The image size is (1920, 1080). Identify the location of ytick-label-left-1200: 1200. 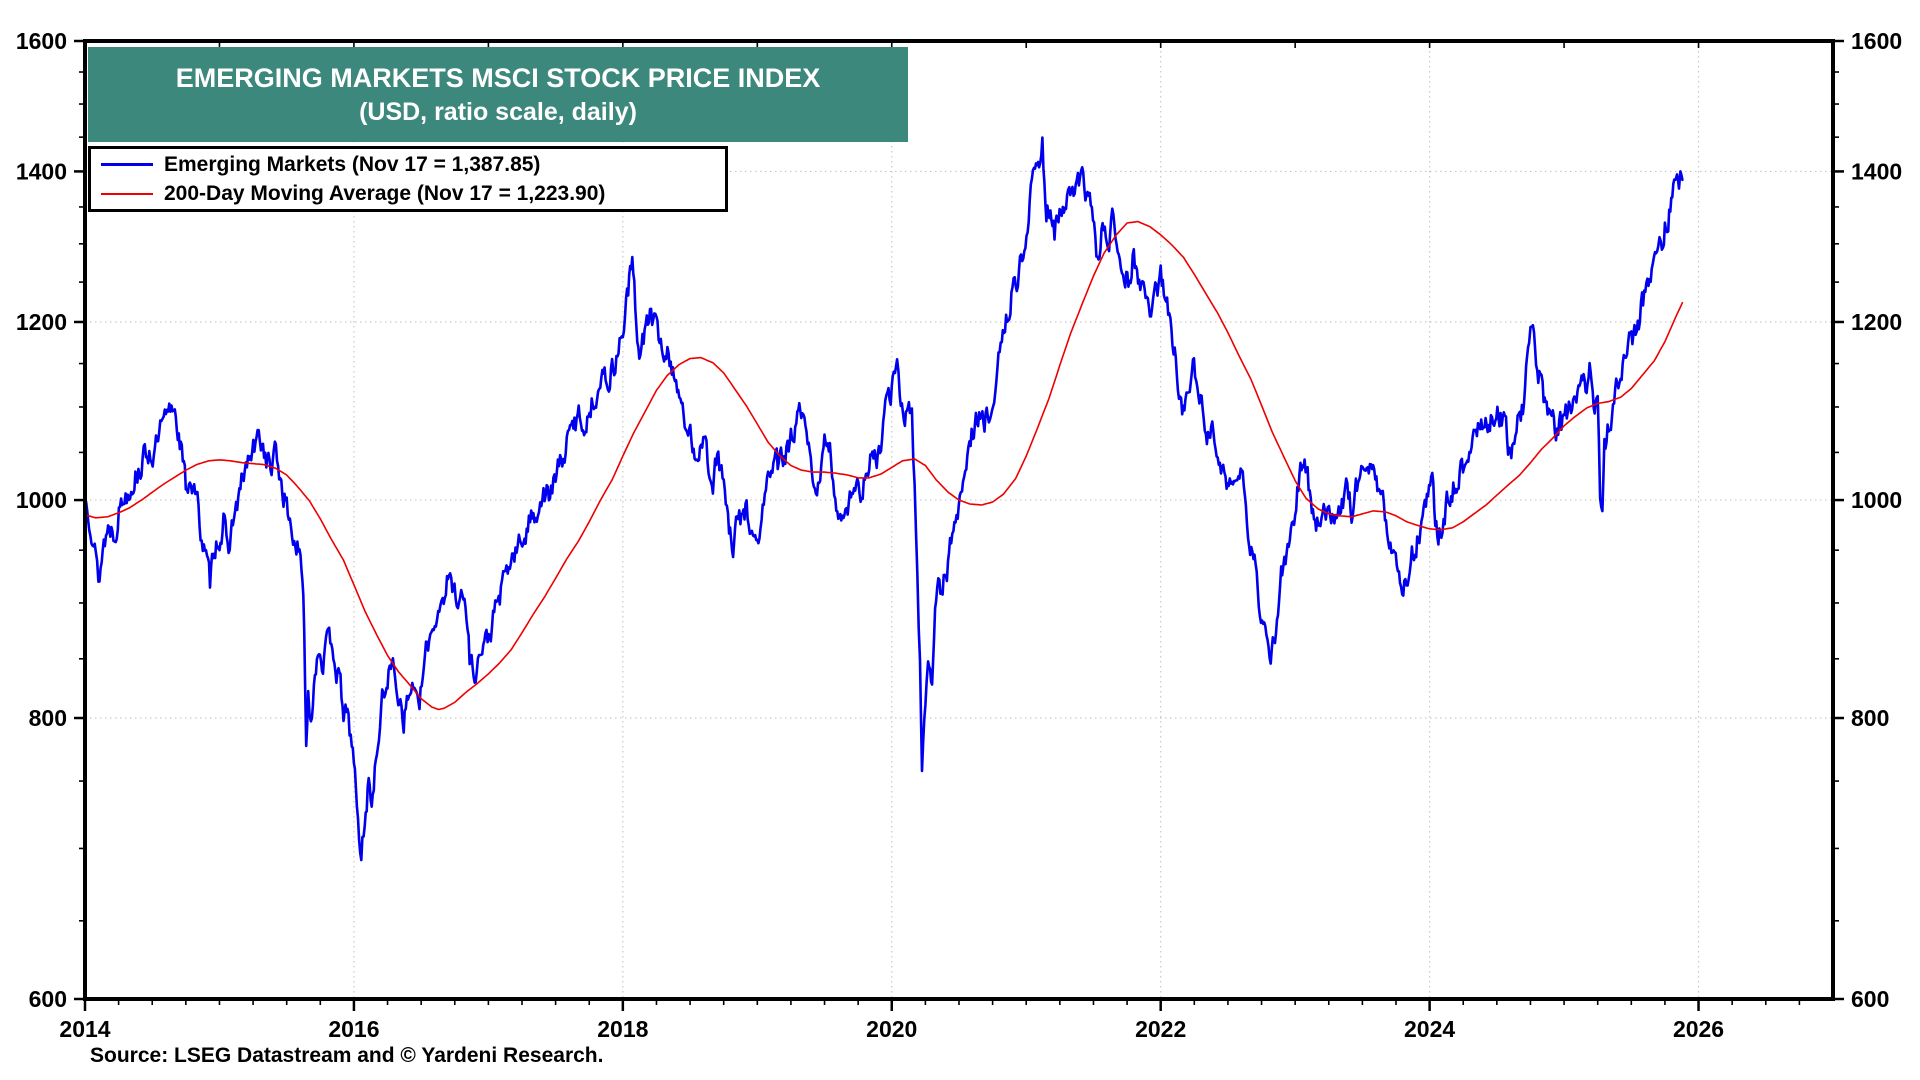
(41, 322).